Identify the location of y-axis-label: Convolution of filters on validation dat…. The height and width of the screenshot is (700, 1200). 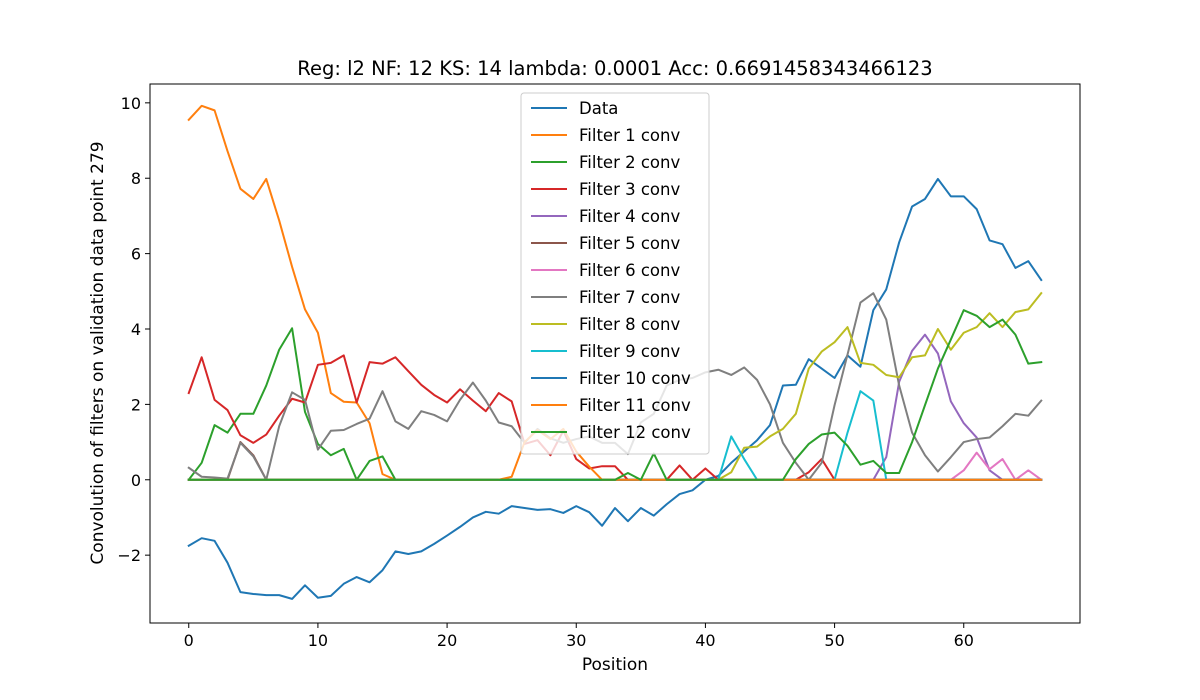
(98, 352).